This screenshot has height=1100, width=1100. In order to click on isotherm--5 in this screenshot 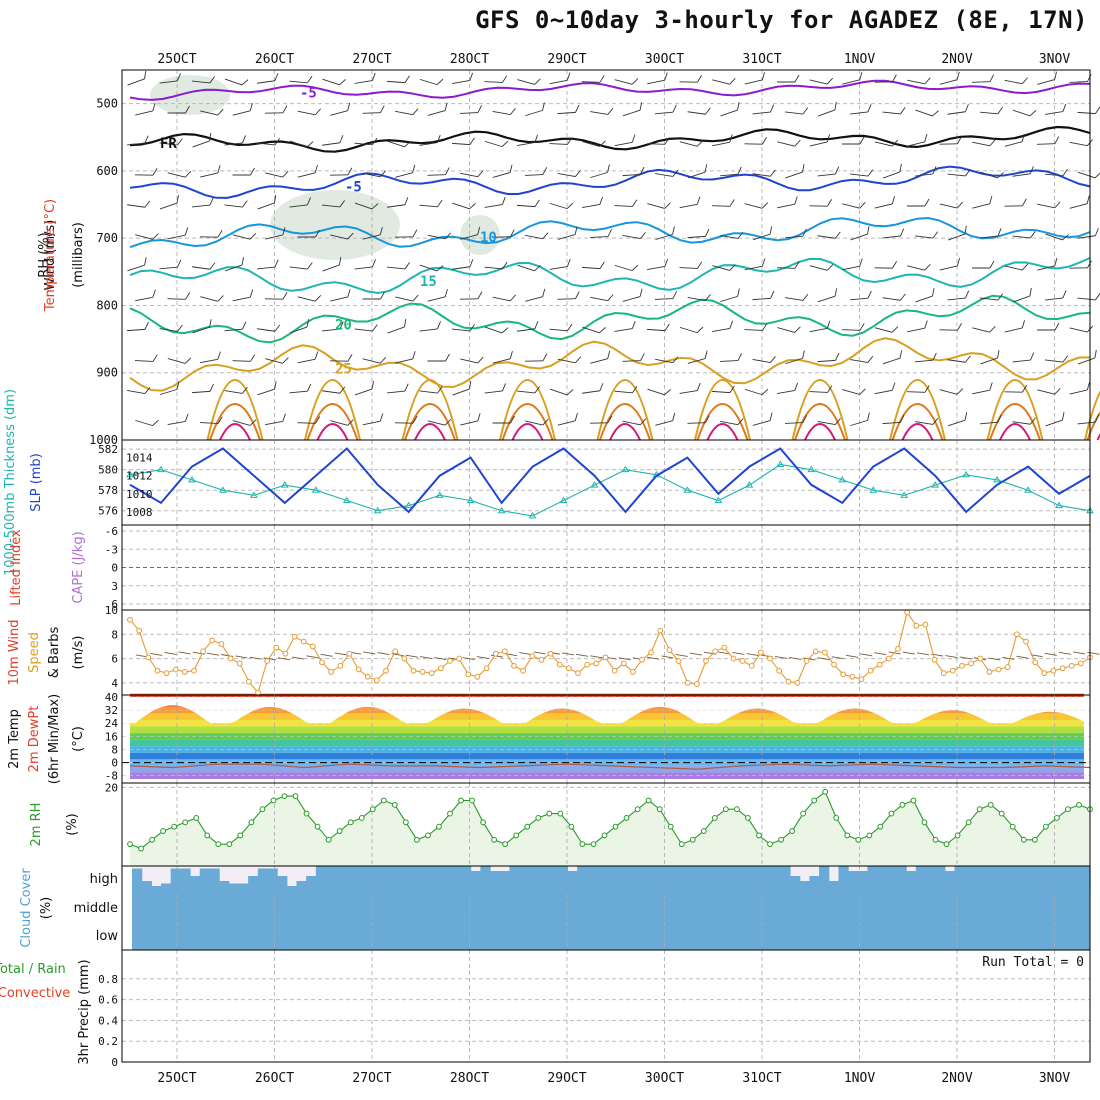, I will do `click(610, 182)`.